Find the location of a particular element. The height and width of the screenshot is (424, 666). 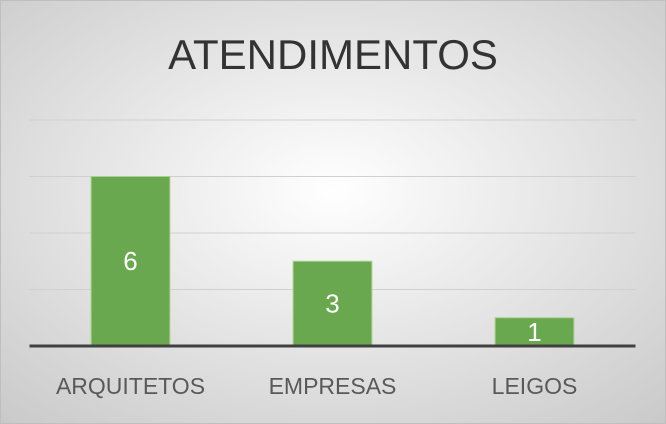

data-label: 1 is located at coordinates (534, 332).